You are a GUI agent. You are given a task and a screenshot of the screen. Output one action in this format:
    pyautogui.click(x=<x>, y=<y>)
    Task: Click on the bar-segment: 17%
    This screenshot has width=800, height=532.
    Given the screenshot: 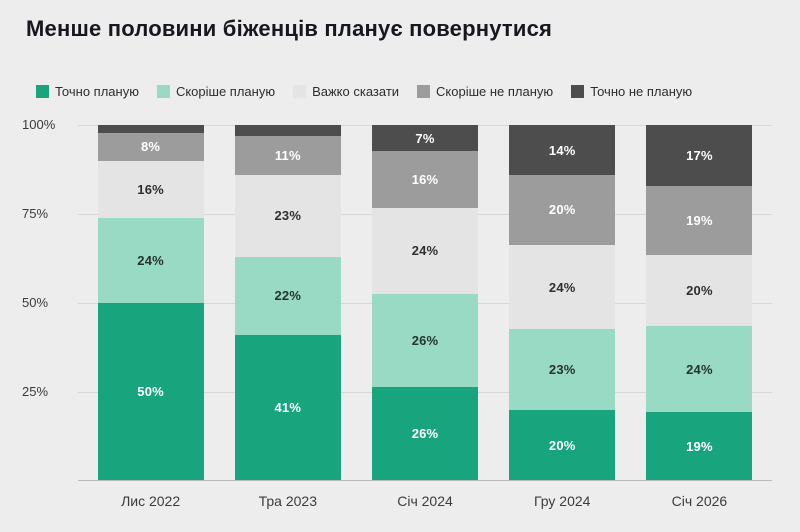 What is the action you would take?
    pyautogui.click(x=699, y=156)
    